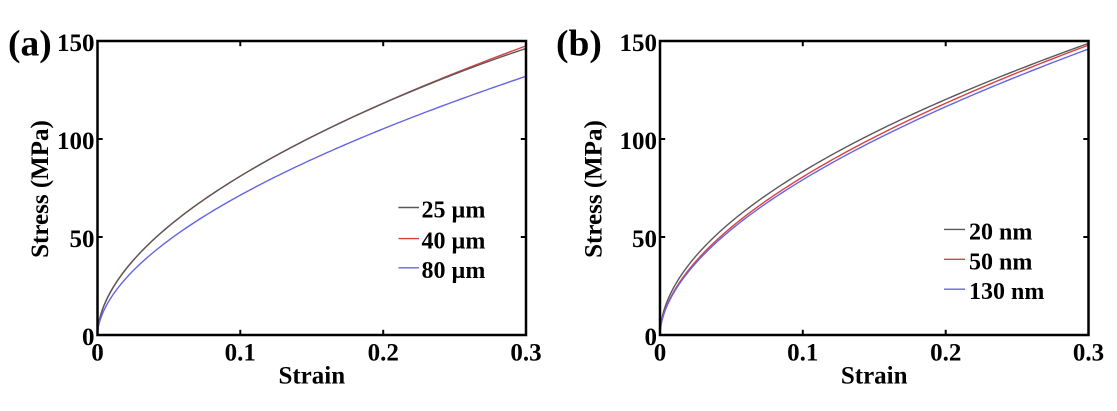 This screenshot has height=411, width=1117. I want to click on svg-text: 130 nm, so click(1006, 292).